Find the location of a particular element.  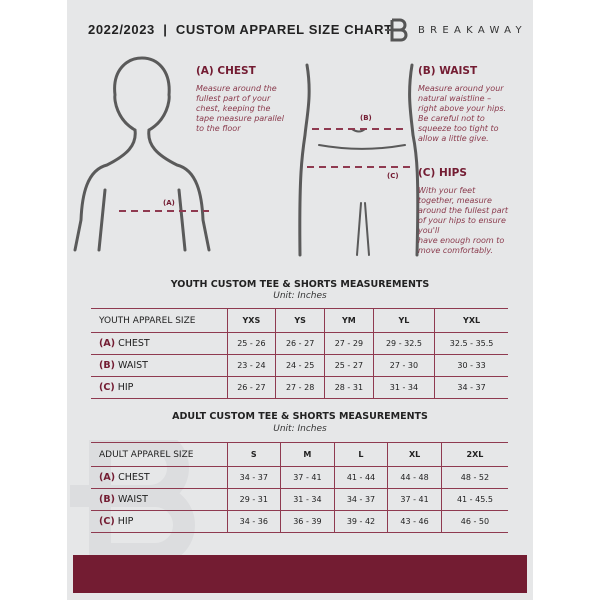

value-cell: 28 - 31 is located at coordinates (349, 387).